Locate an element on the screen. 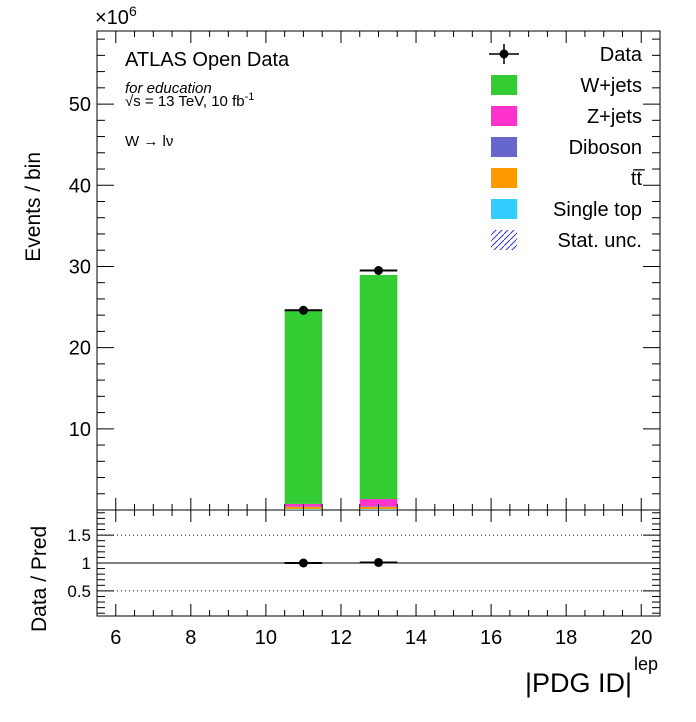 Image resolution: width=696 pixels, height=722 pixels. data-points is located at coordinates (341, 290).